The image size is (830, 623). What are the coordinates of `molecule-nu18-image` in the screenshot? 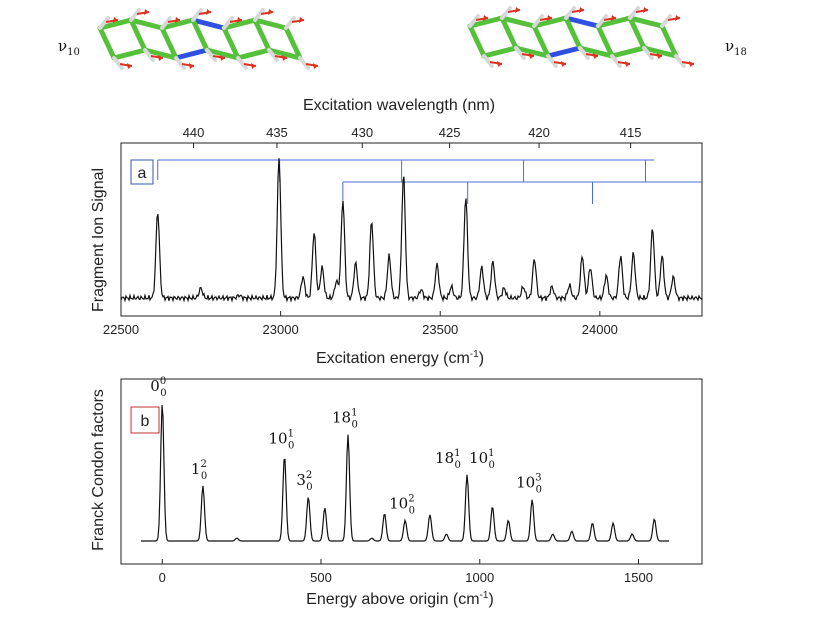 It's located at (581, 37).